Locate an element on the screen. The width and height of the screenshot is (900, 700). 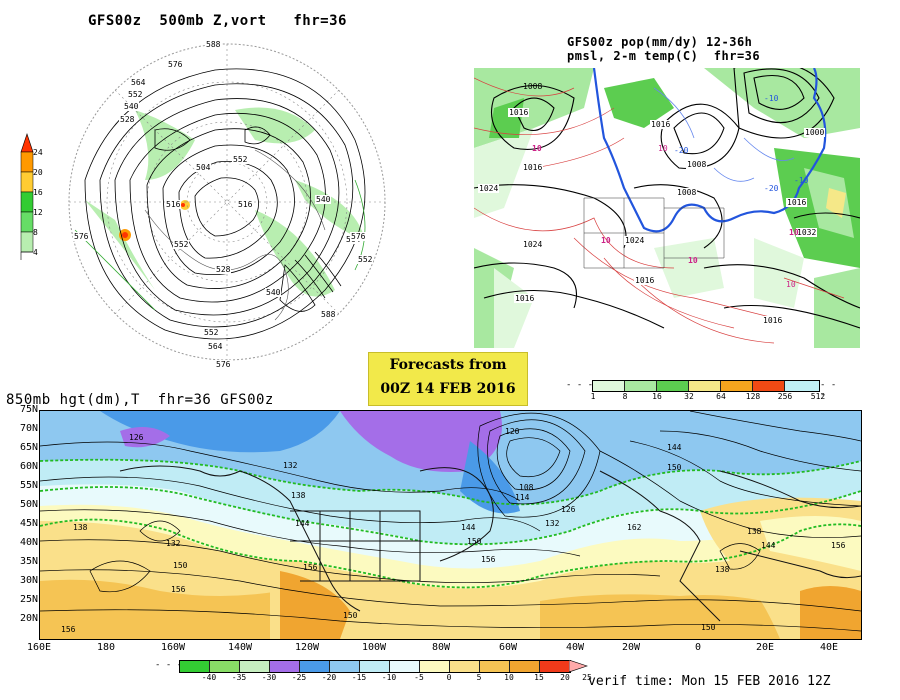
pmsl-cb-tick: 16 is located at coordinates (657, 396).